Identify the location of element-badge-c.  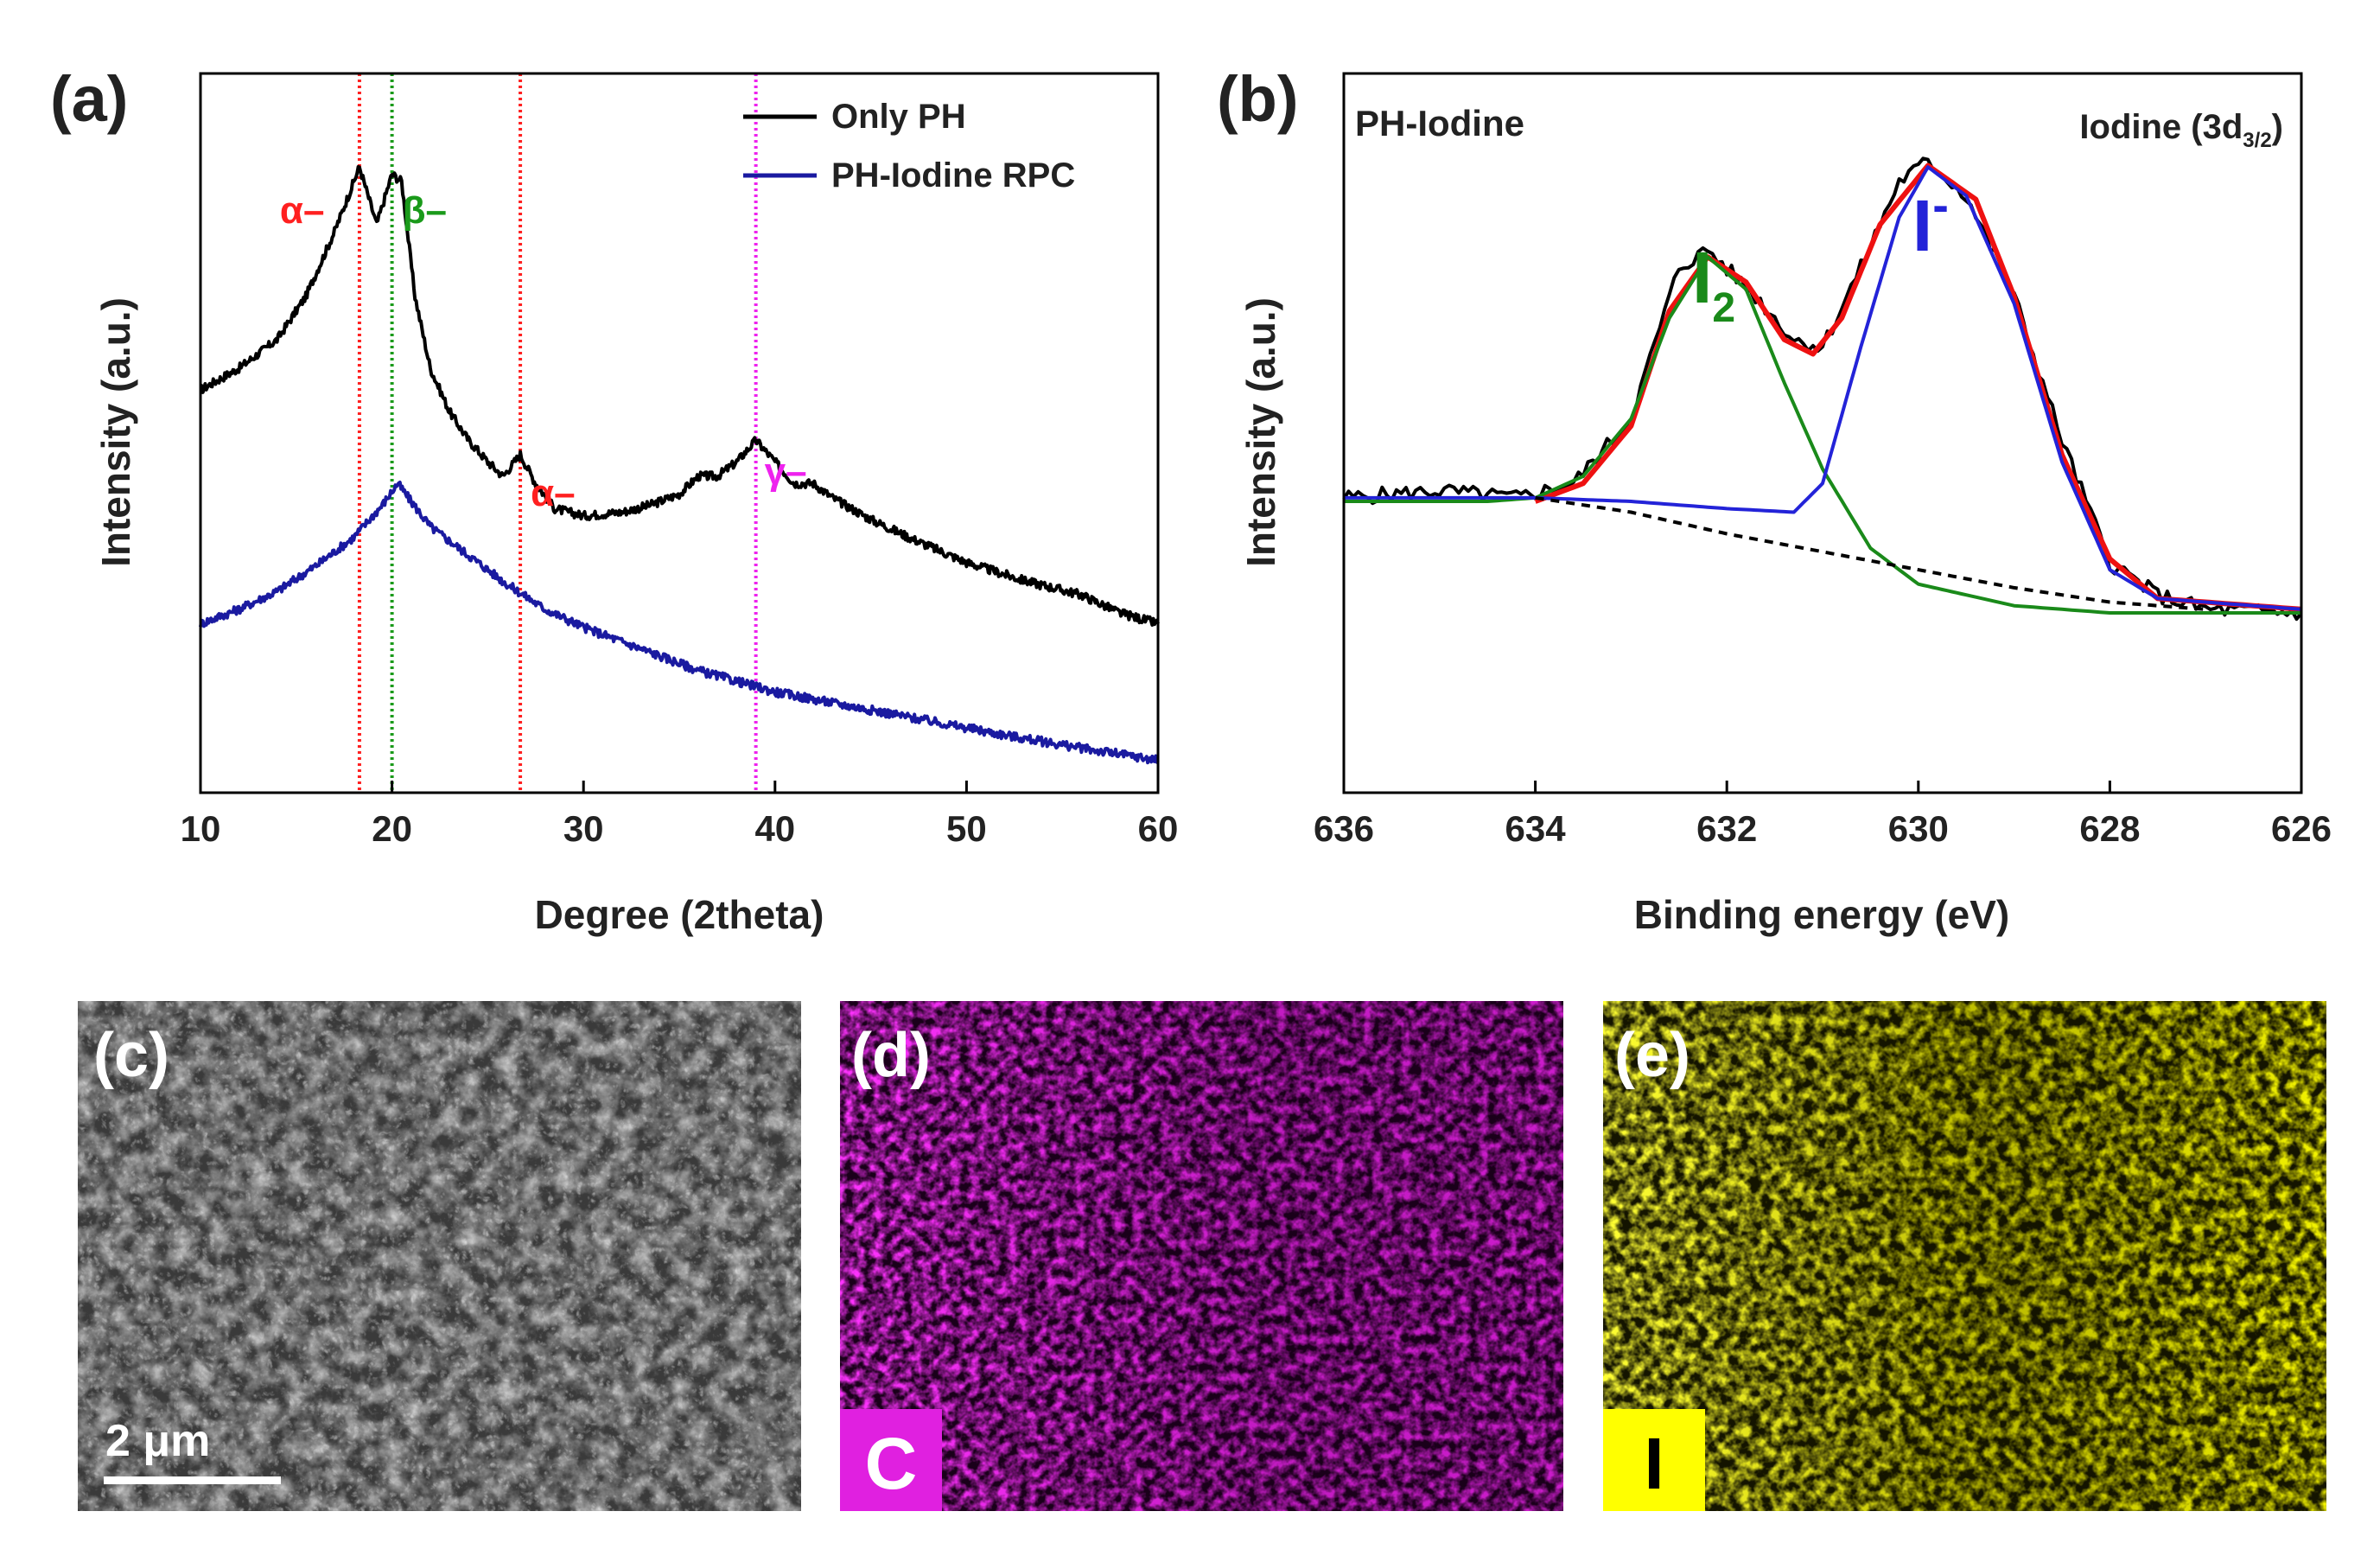
(891, 1460).